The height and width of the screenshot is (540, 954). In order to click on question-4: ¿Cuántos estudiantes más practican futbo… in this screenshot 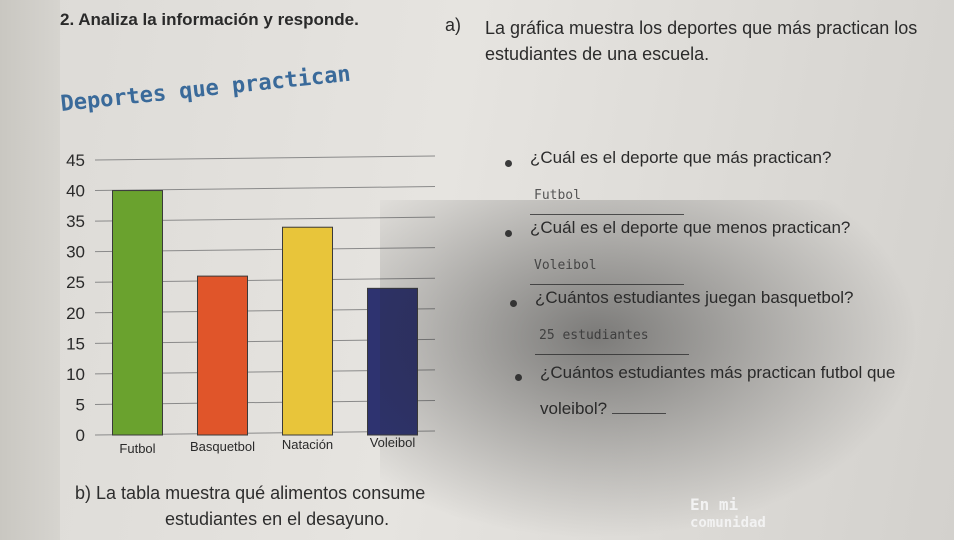, I will do `click(720, 391)`.